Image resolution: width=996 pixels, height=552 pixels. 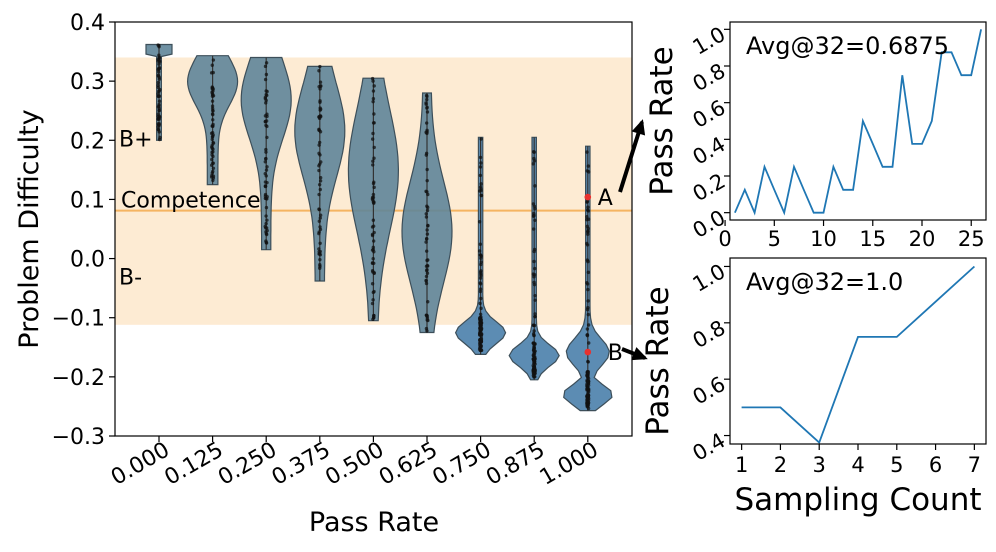 I want to click on bottom-inset-frame, so click(x=858, y=351).